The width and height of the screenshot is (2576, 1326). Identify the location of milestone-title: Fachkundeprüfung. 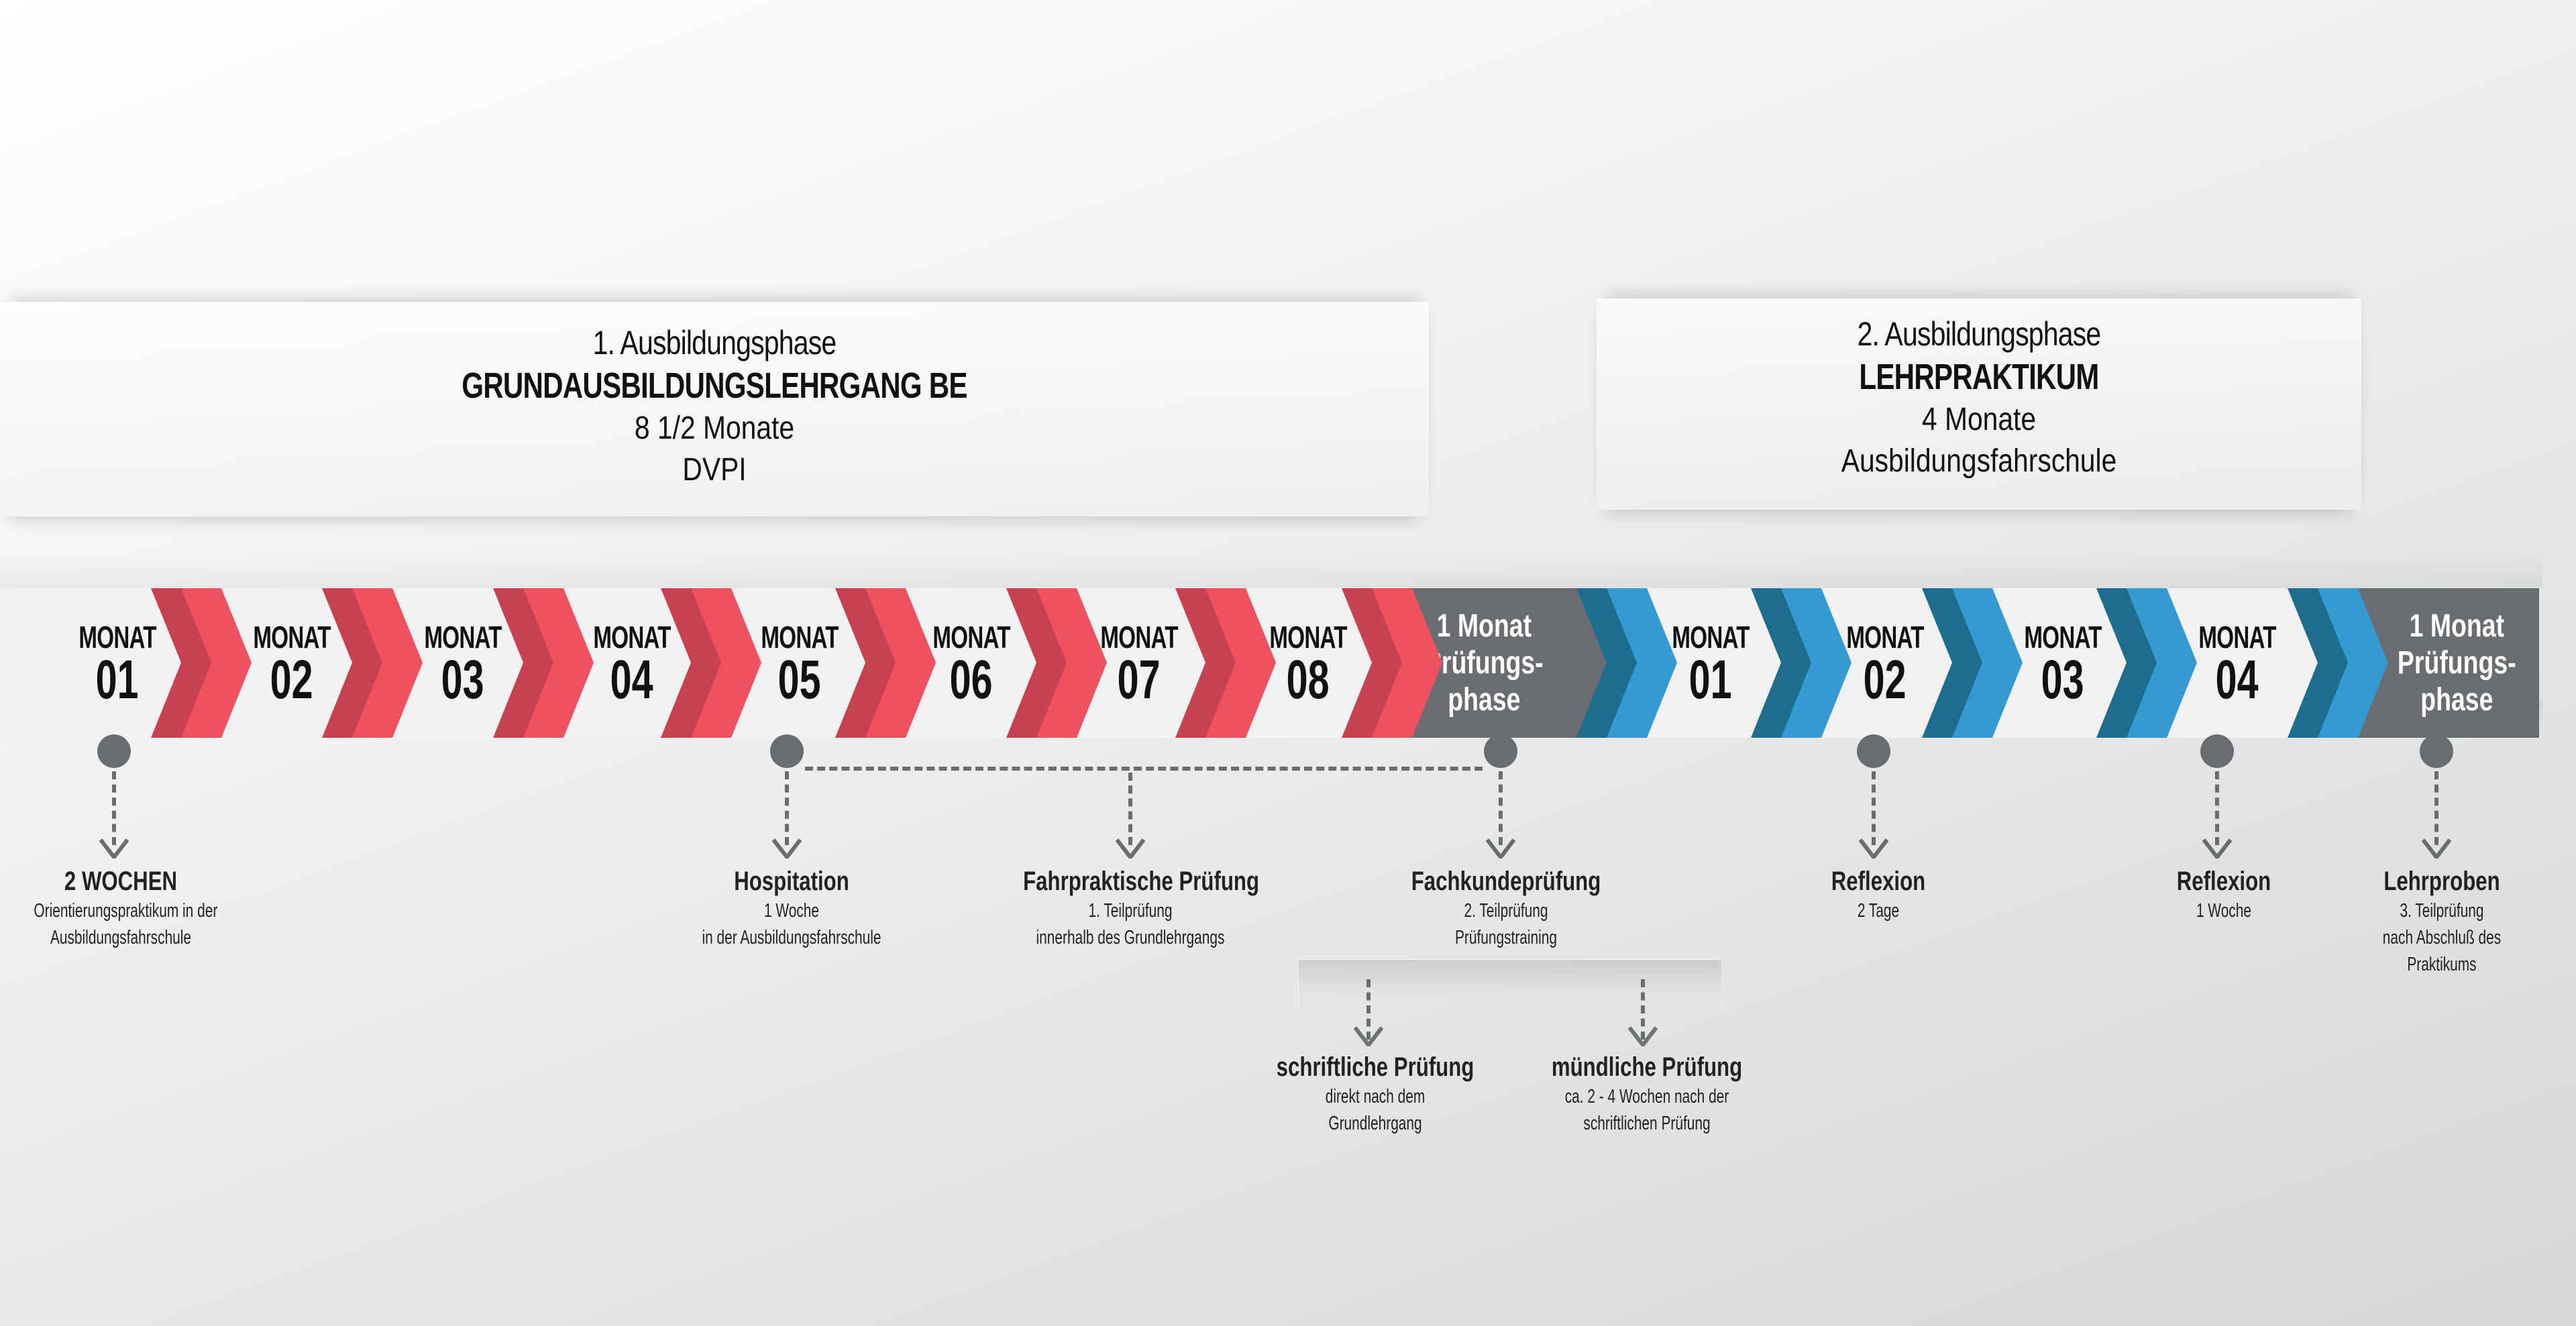
(1506, 882).